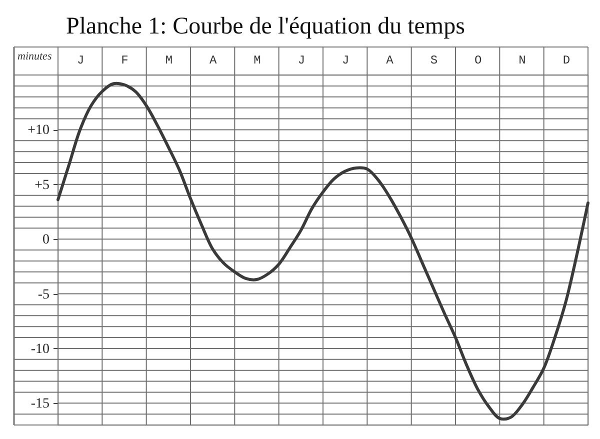  I want to click on x-tick-label: D, so click(566, 61).